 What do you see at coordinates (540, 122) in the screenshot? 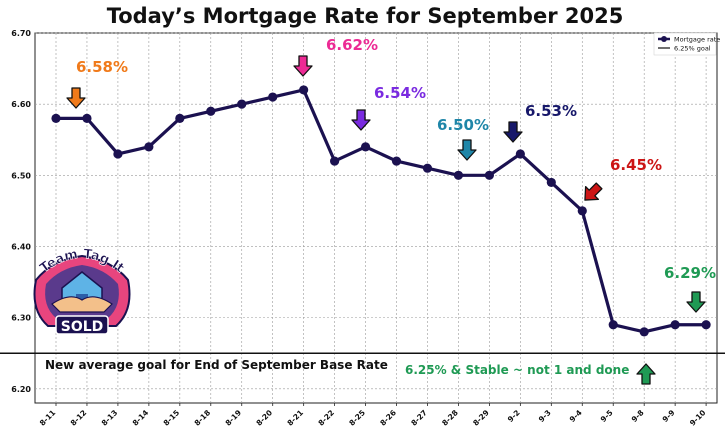
I see `callout: 6.53%` at bounding box center [540, 122].